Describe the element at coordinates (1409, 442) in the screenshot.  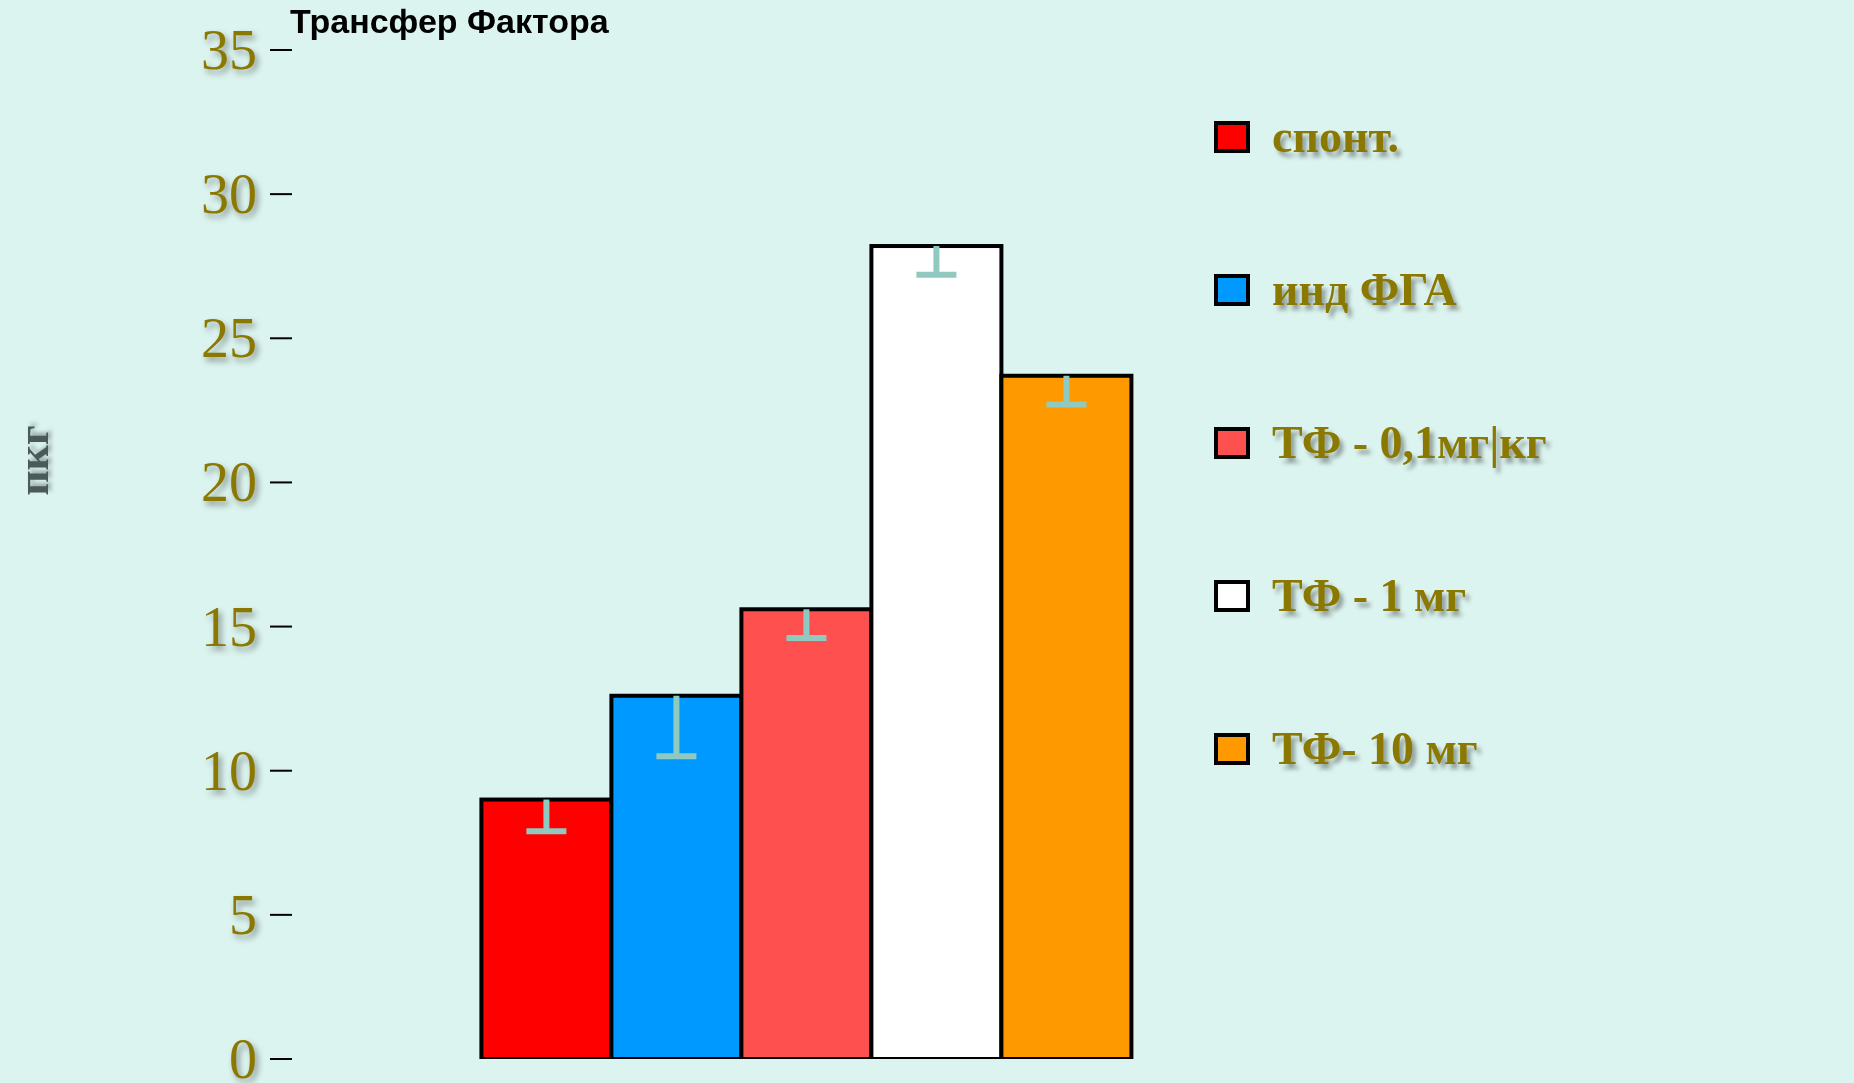
I see `legend-label: ТФ - 0,1мг|кг` at that location.